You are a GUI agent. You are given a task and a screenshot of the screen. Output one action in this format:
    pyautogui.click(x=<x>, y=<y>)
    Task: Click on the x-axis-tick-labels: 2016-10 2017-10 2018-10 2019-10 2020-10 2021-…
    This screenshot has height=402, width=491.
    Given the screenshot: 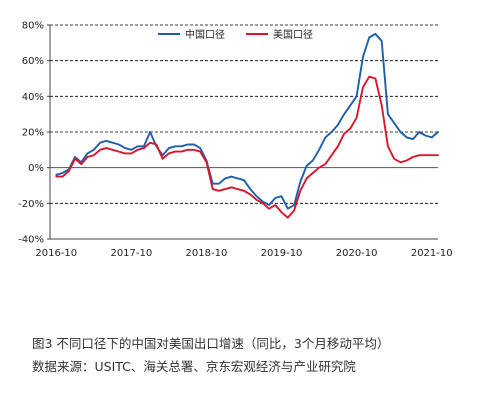 What is the action you would take?
    pyautogui.click(x=243, y=253)
    